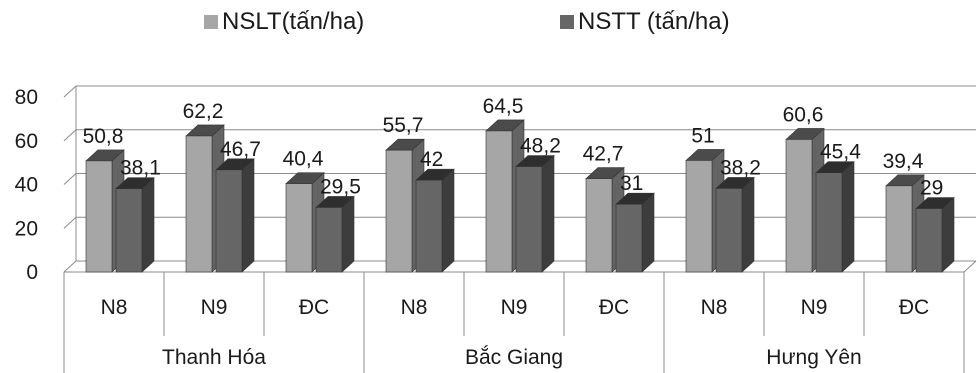  Describe the element at coordinates (490, 23) in the screenshot. I see `chart-legend: NSLT(tấn/ha) NSTT (tấn/ha)` at that location.